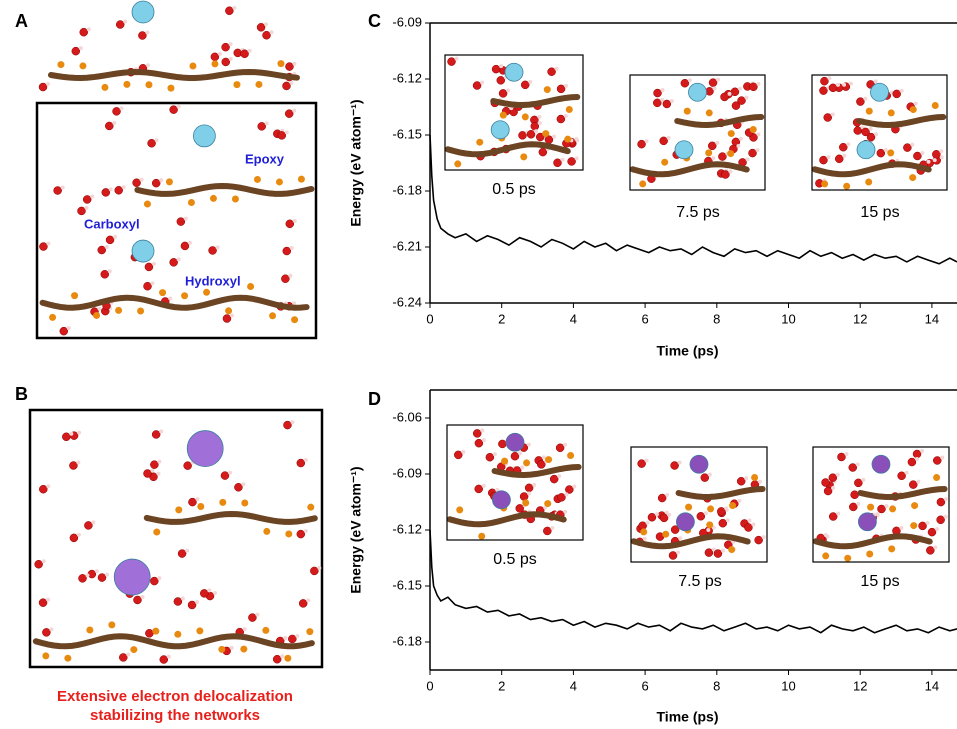 This screenshot has height=729, width=957. What do you see at coordinates (501, 685) in the screenshot?
I see `x-tick-label: 2` at bounding box center [501, 685].